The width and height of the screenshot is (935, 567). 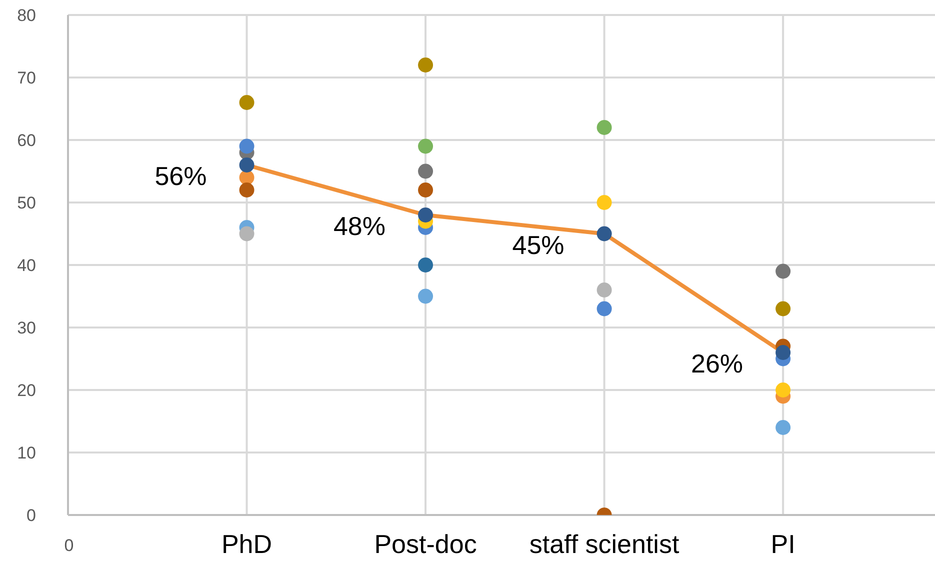 What do you see at coordinates (26, 453) in the screenshot?
I see `y-tick-label: 10` at bounding box center [26, 453].